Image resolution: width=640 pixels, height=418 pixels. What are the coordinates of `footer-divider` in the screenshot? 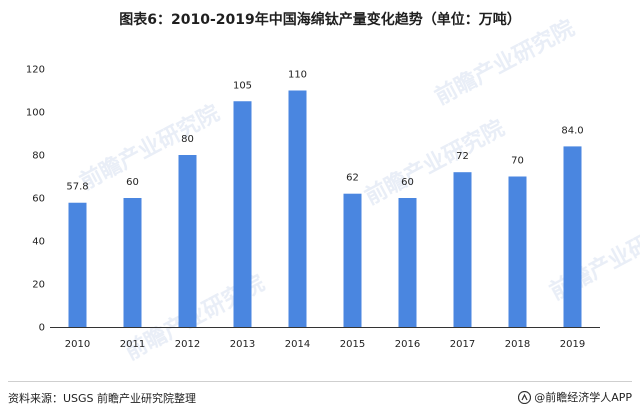 It's located at (320, 381).